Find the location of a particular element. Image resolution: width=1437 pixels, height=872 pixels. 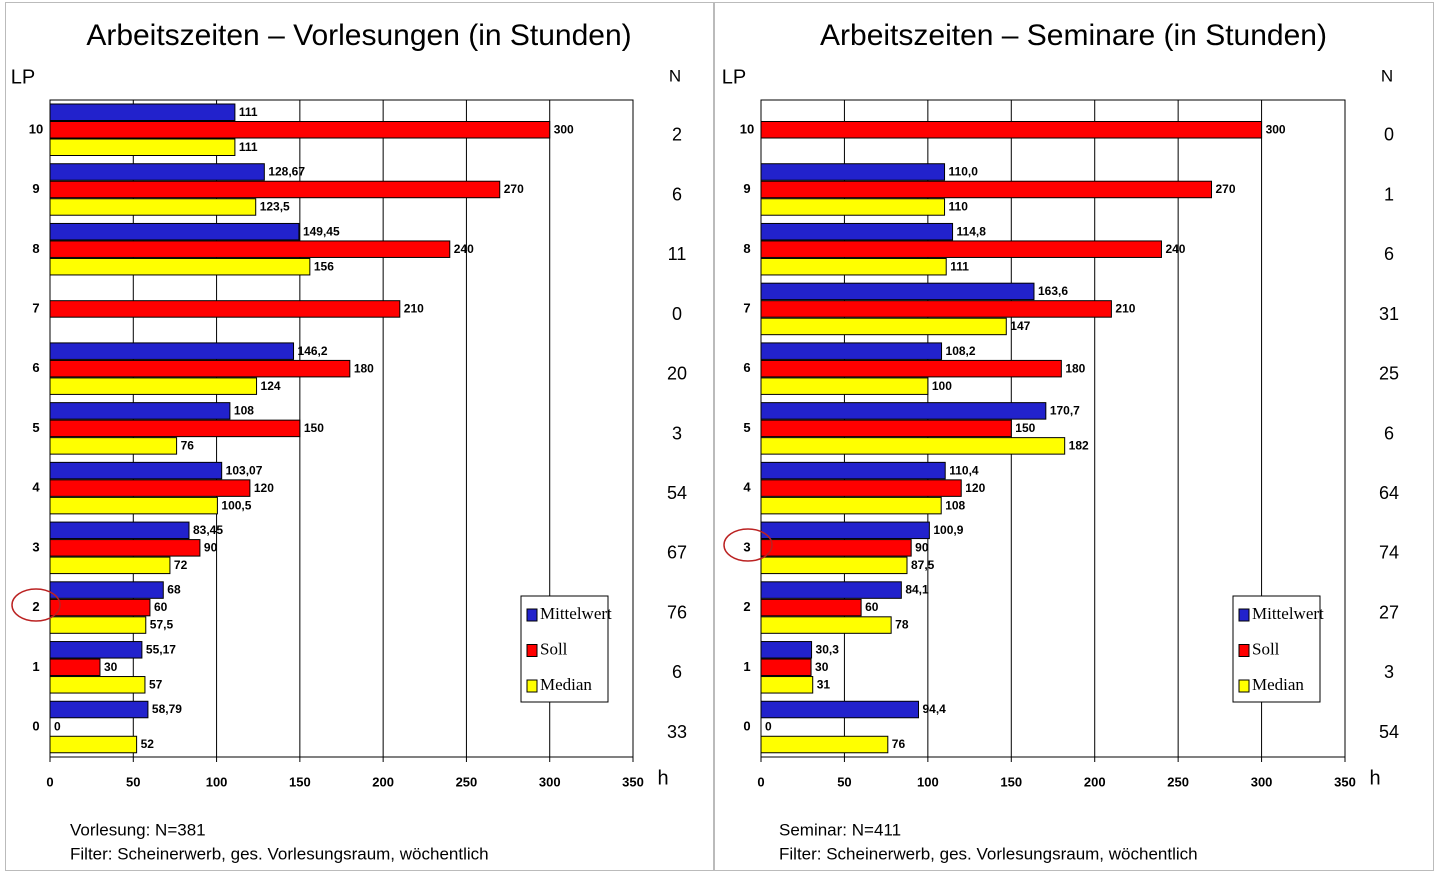

value-label: 52 is located at coordinates (148, 744).